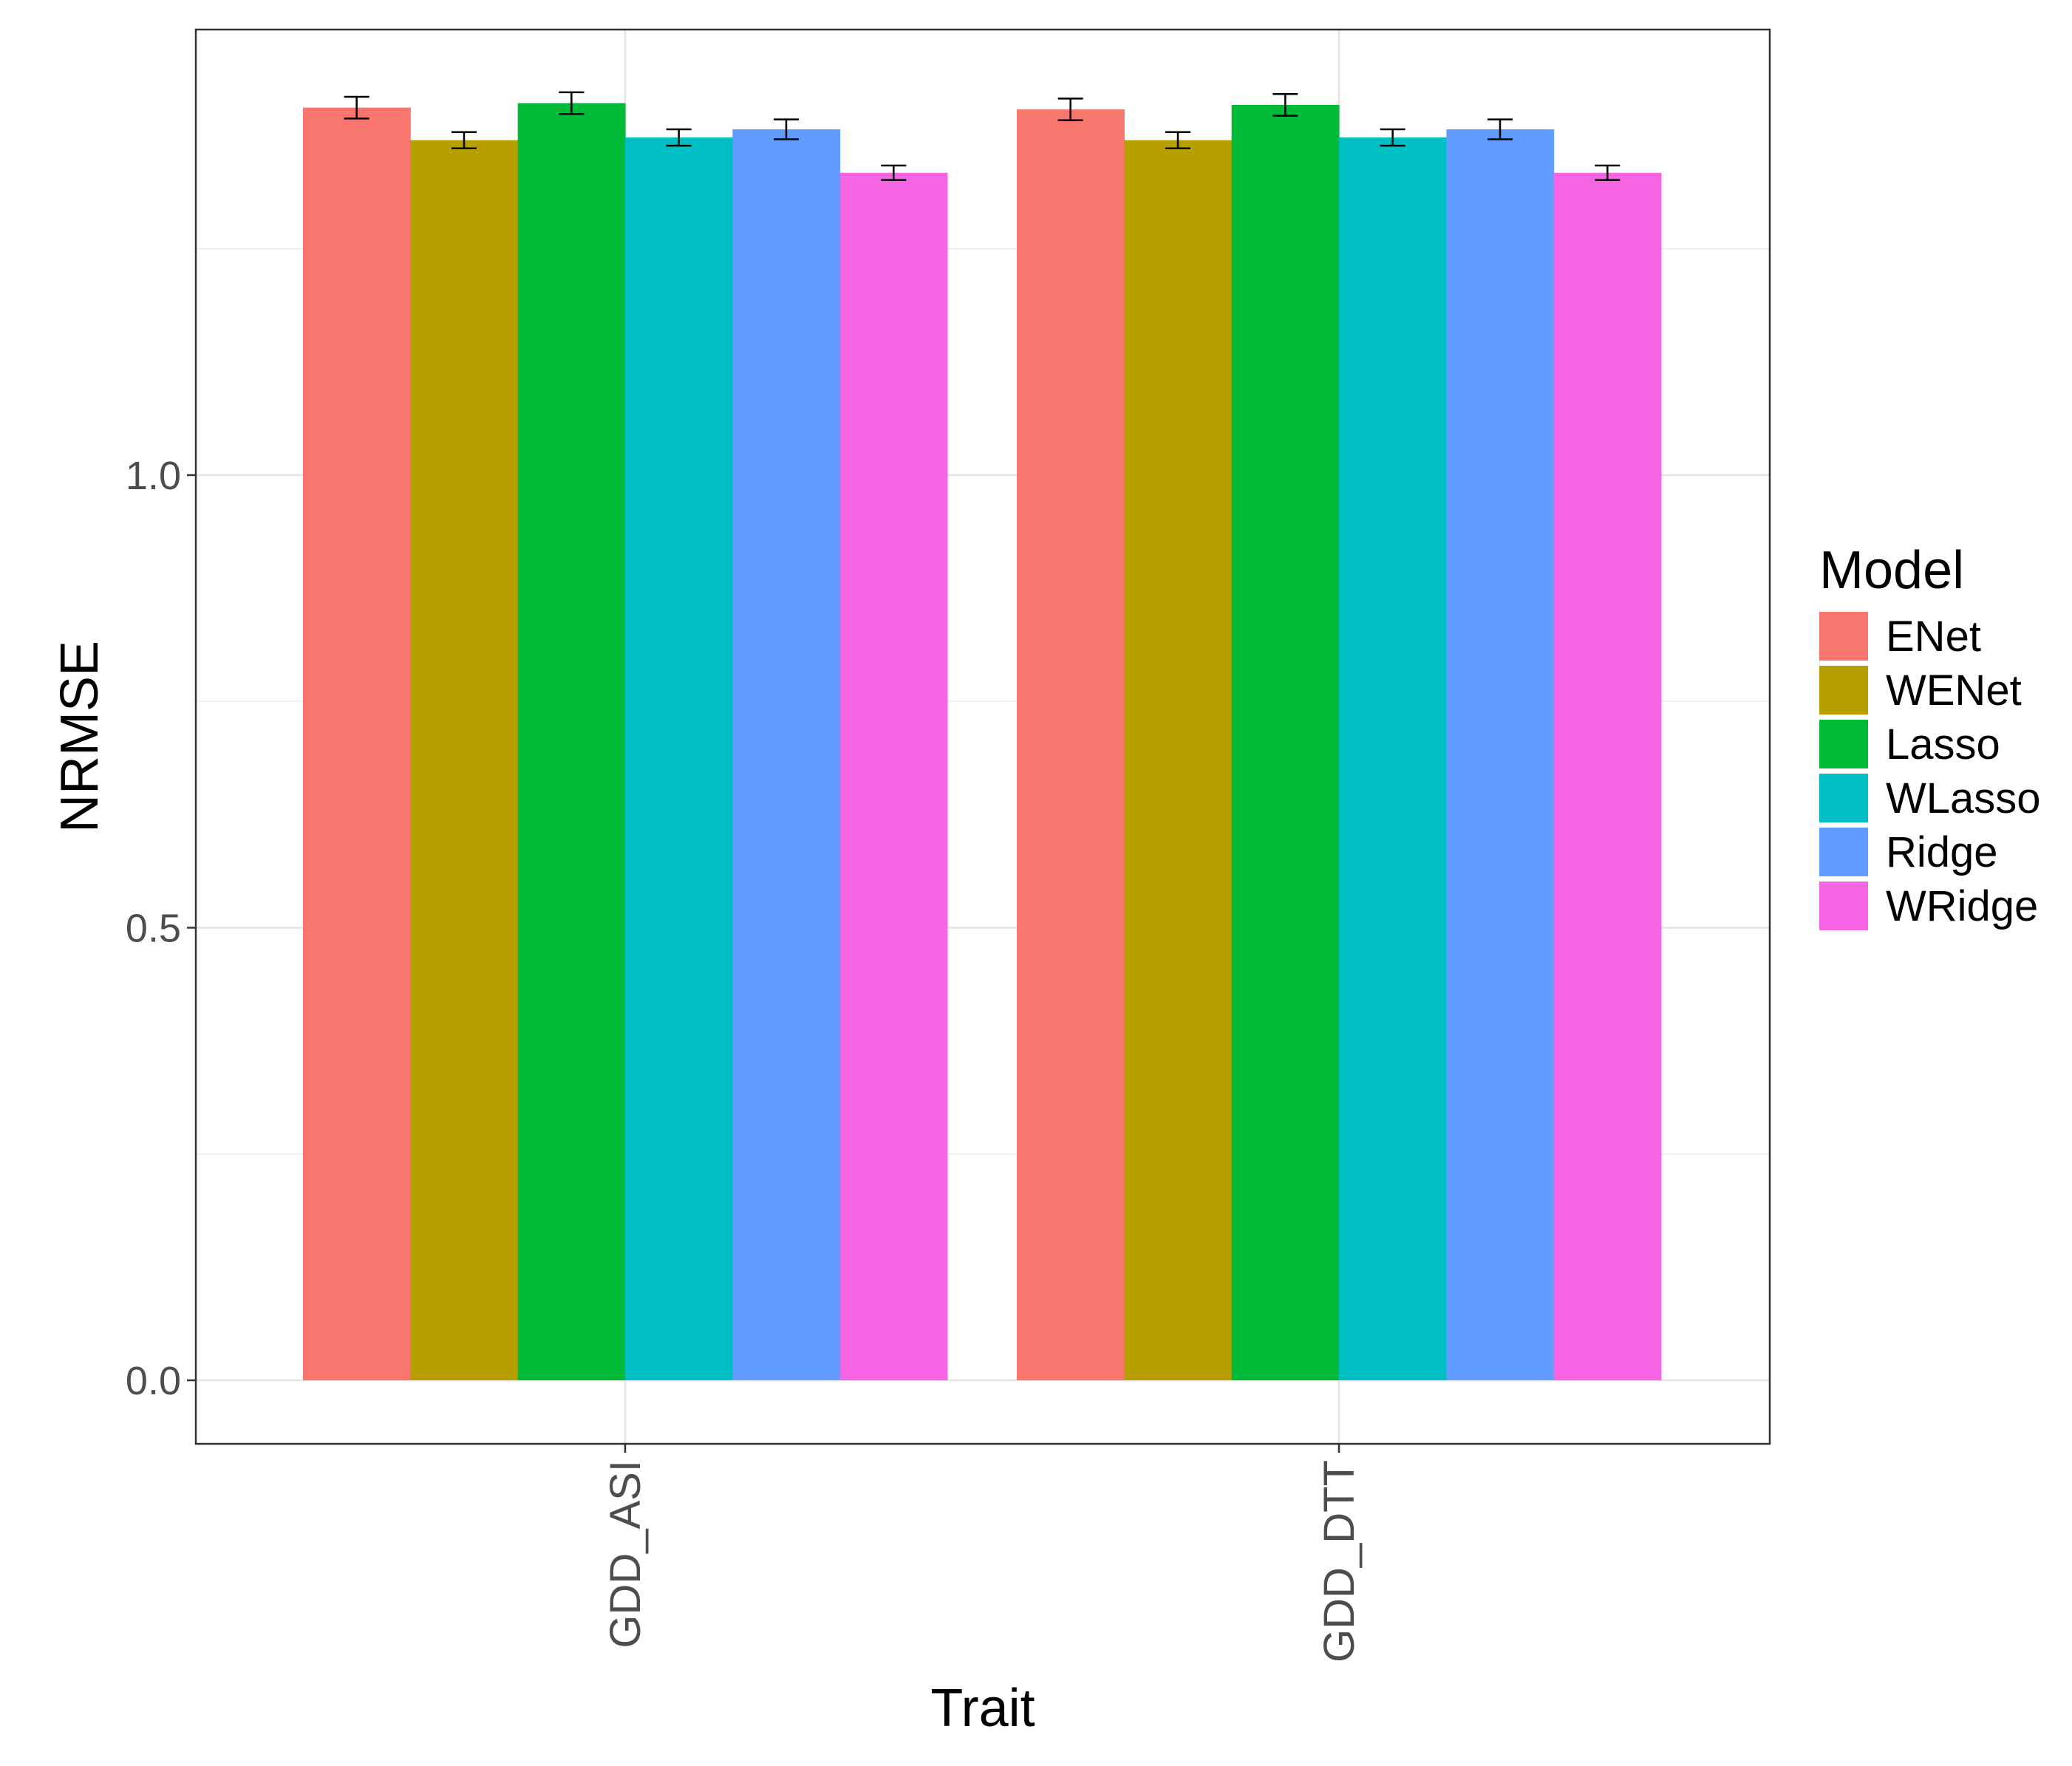 The width and height of the screenshot is (2072, 1766). Describe the element at coordinates (1843, 852) in the screenshot. I see `legend-key-ridge` at that location.